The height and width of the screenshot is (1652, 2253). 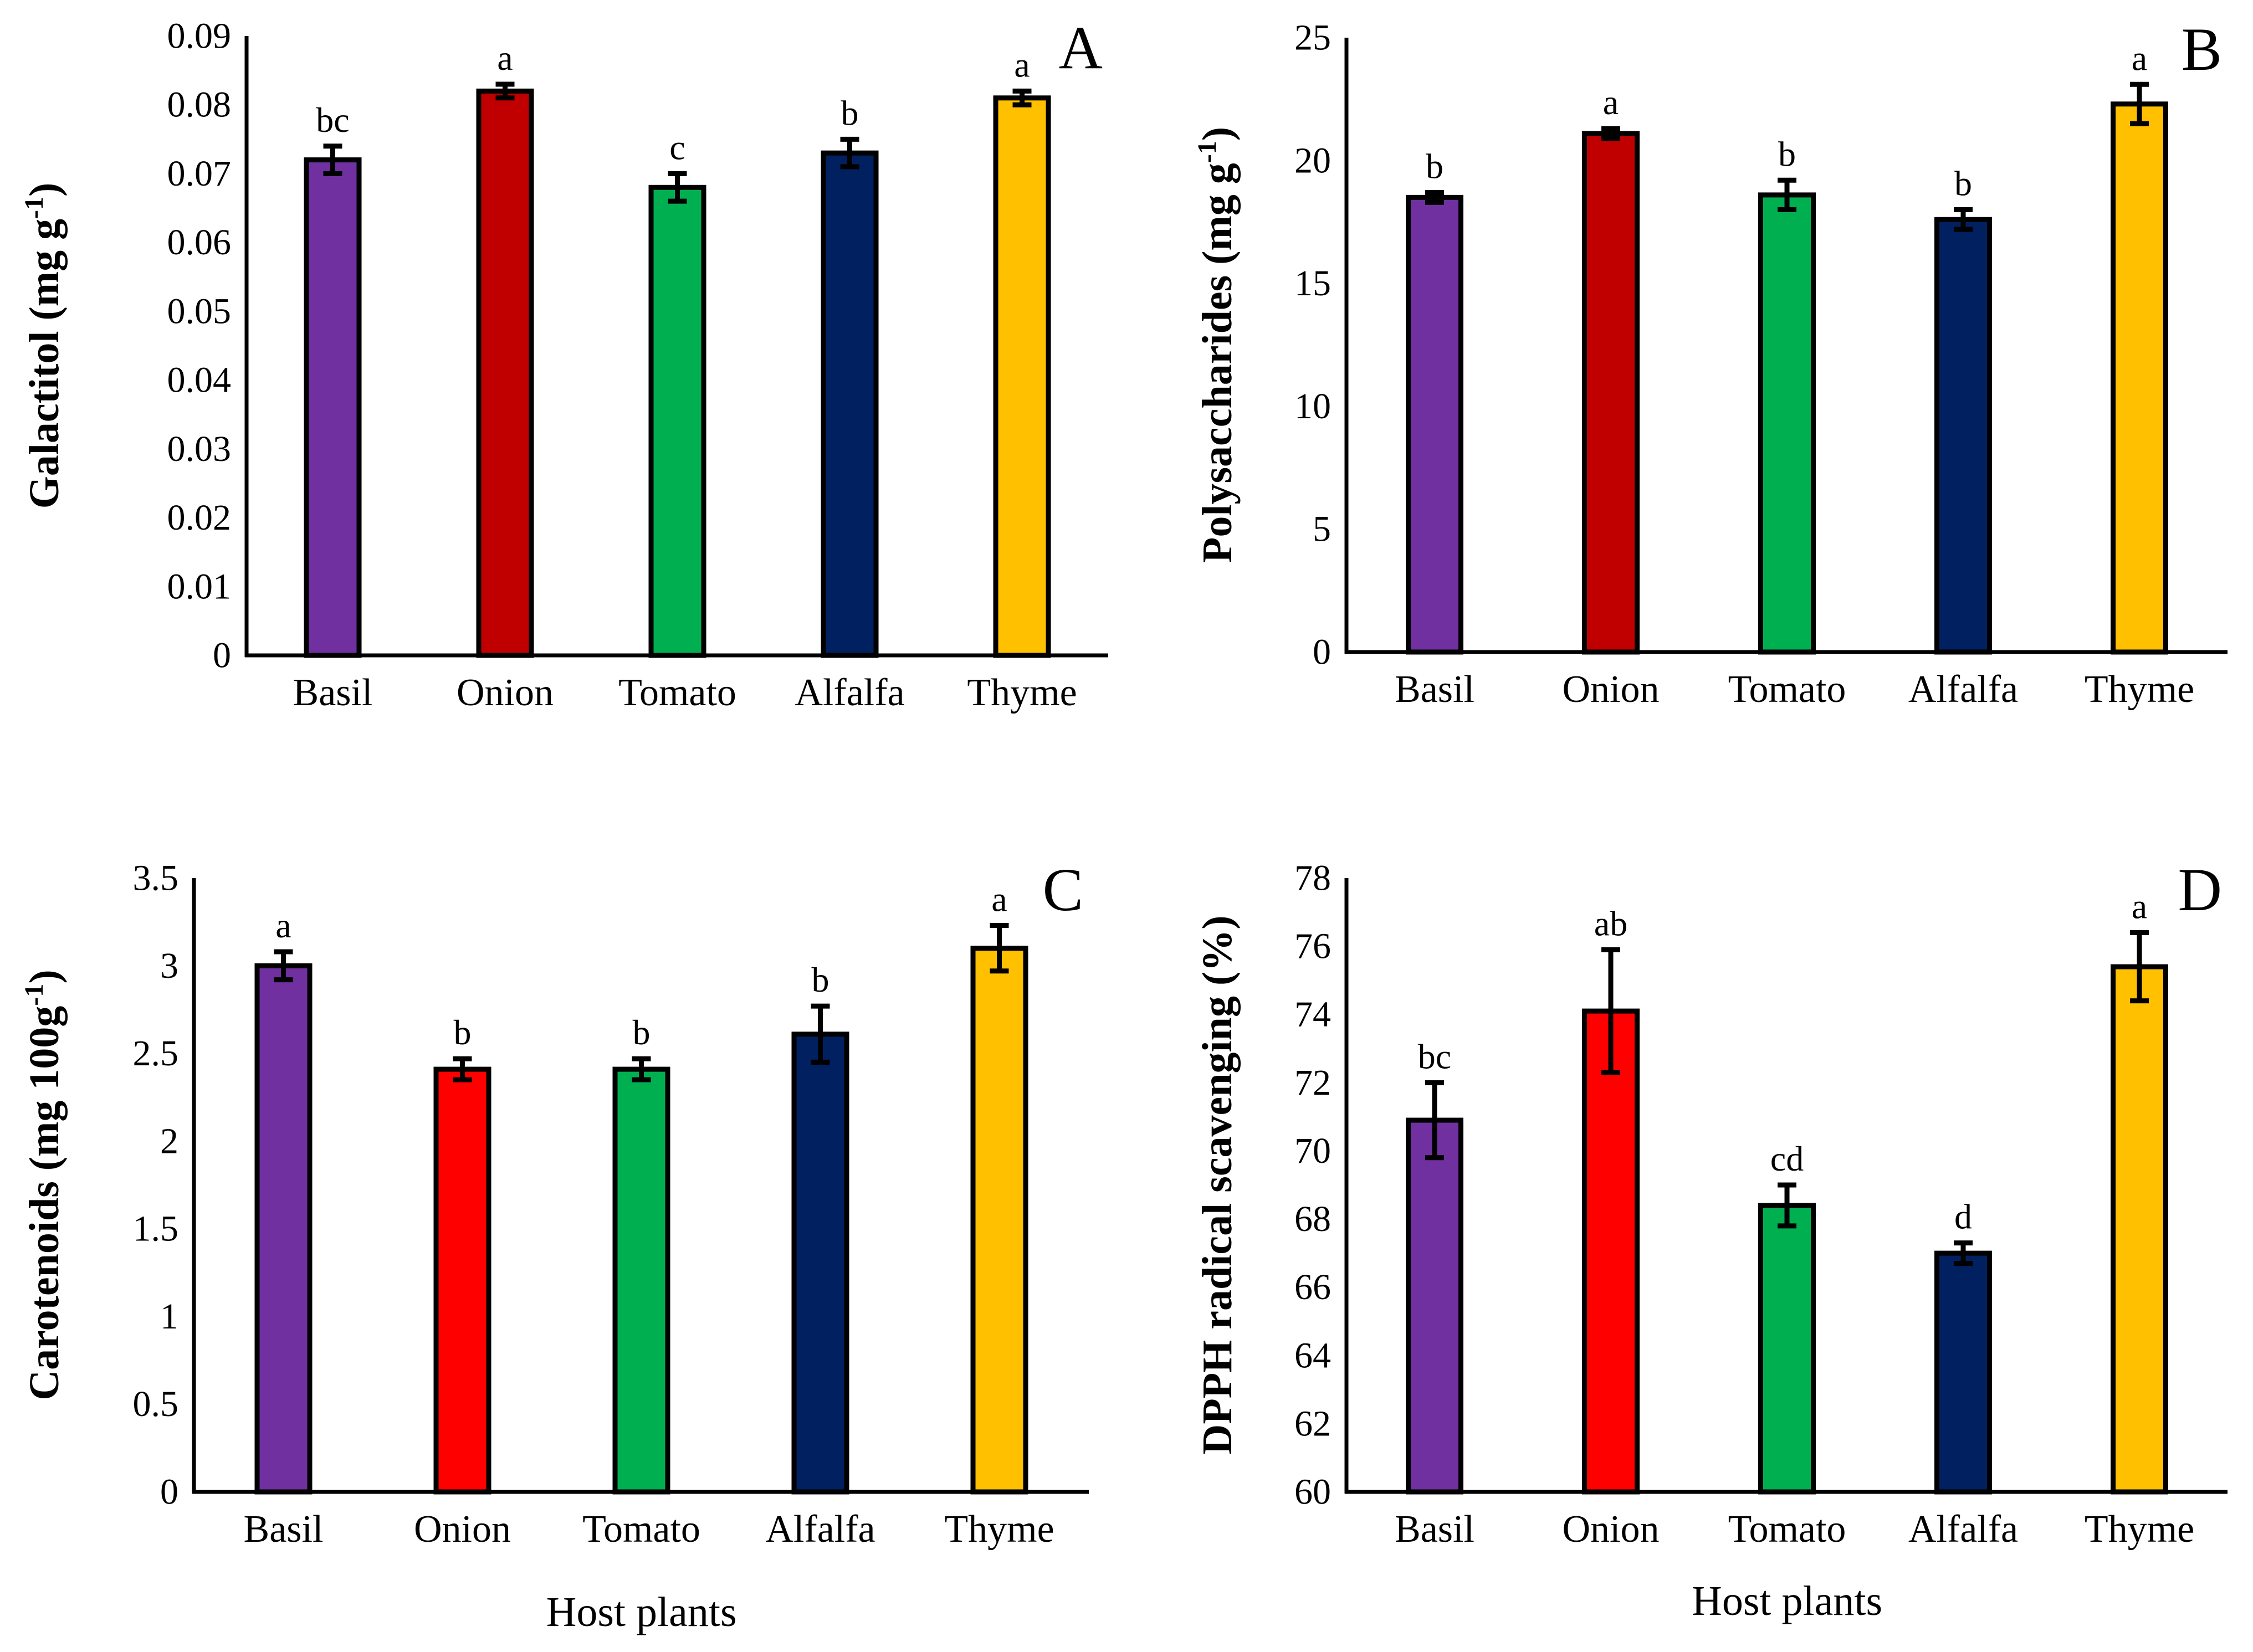 What do you see at coordinates (505, 693) in the screenshot?
I see `x-tick-label: Onion` at bounding box center [505, 693].